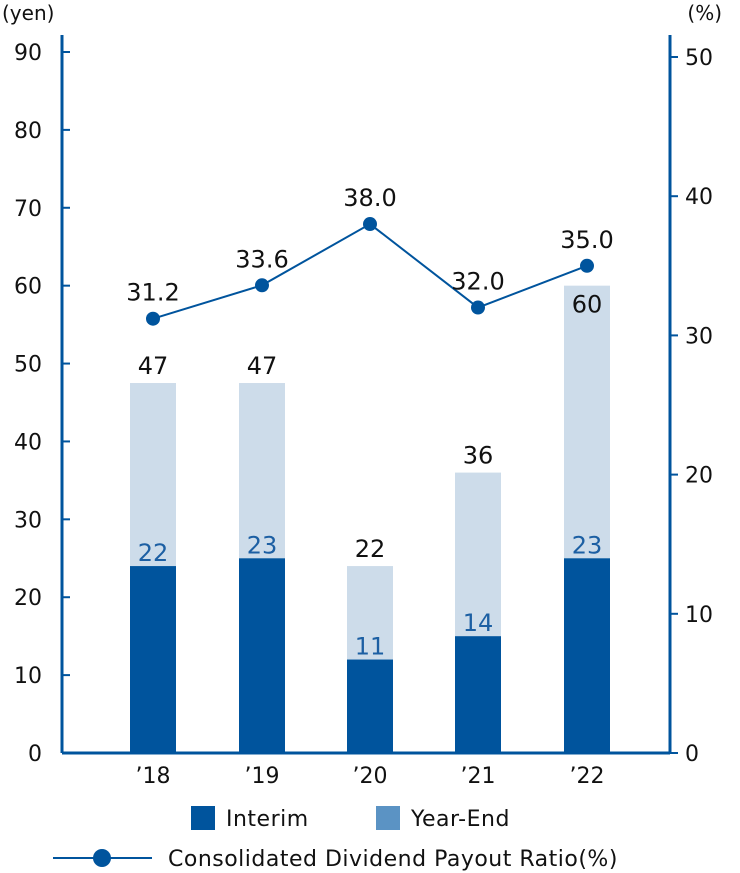 Image resolution: width=740 pixels, height=873 pixels. What do you see at coordinates (478, 456) in the screenshot?
I see `total-value-label: 36` at bounding box center [478, 456].